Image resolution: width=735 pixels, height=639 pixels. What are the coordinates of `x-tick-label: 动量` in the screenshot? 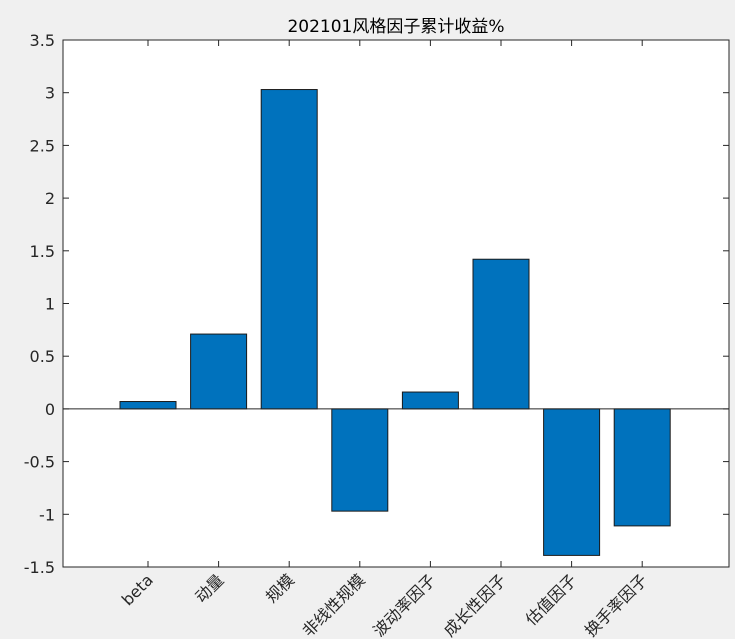 It's located at (209, 588).